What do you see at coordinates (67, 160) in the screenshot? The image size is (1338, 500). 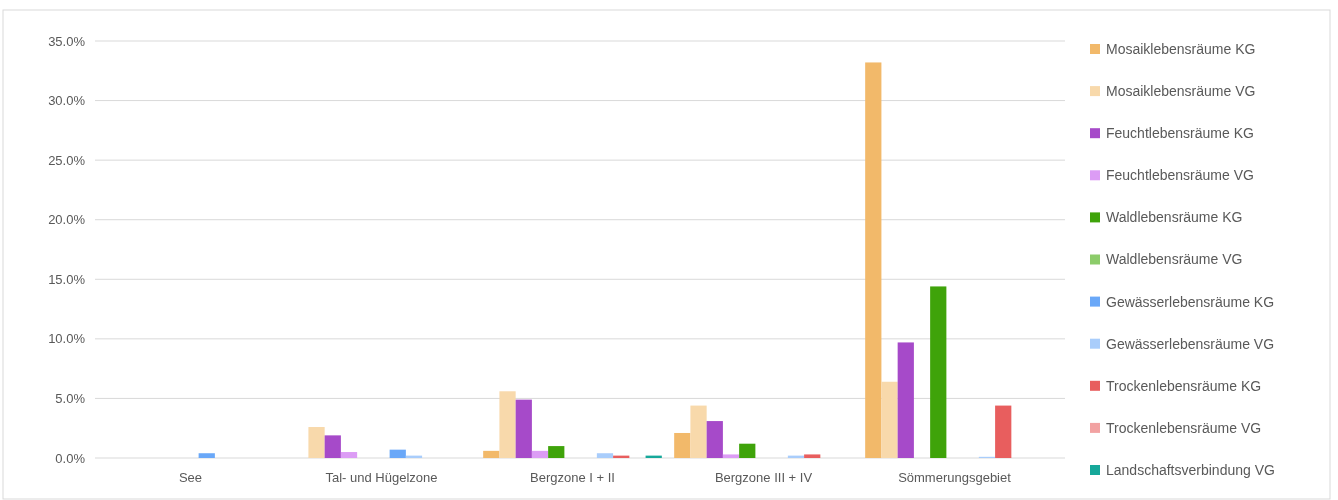 I see `y-tick-label: 25.0%` at bounding box center [67, 160].